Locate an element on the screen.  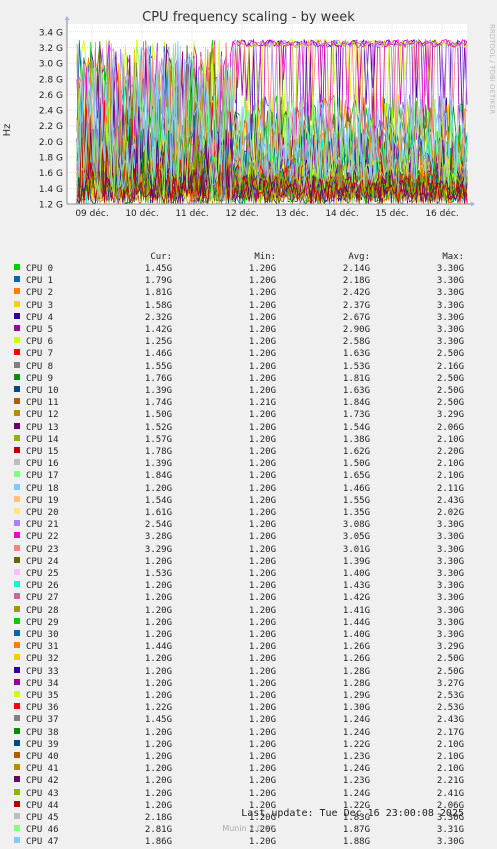
series-name: CPU 17 is located at coordinates (42, 476).